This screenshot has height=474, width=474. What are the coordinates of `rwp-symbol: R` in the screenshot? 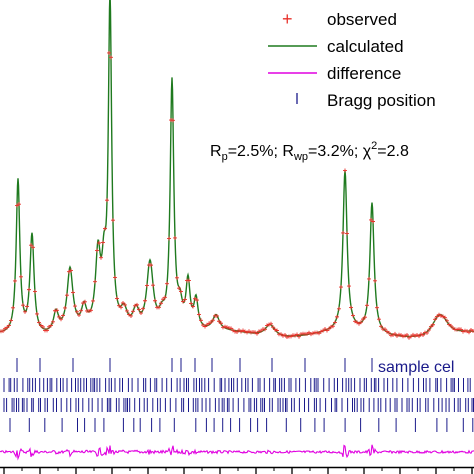 It's located at (288, 151).